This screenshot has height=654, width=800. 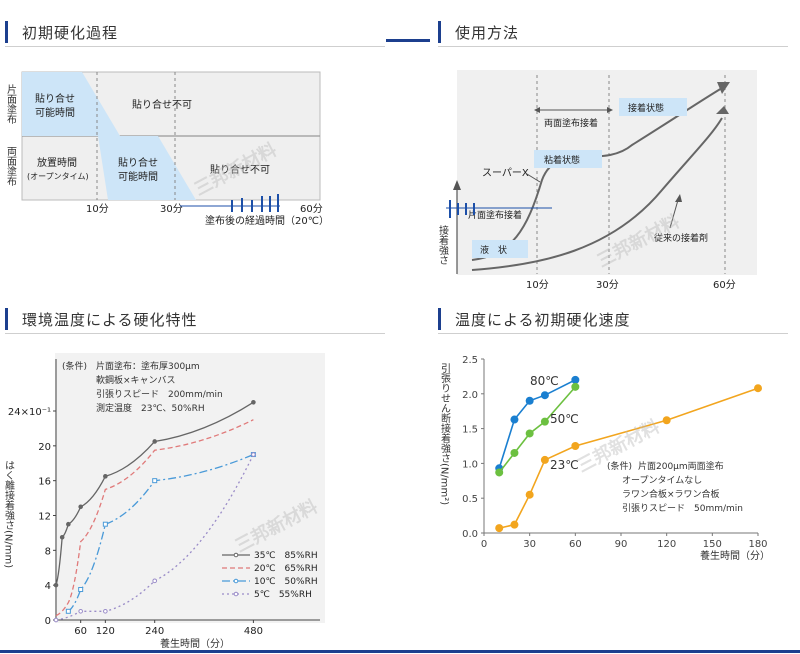 What do you see at coordinates (29, 412) in the screenshot?
I see `y-tick-label: 24×10⁻¹` at bounding box center [29, 412].